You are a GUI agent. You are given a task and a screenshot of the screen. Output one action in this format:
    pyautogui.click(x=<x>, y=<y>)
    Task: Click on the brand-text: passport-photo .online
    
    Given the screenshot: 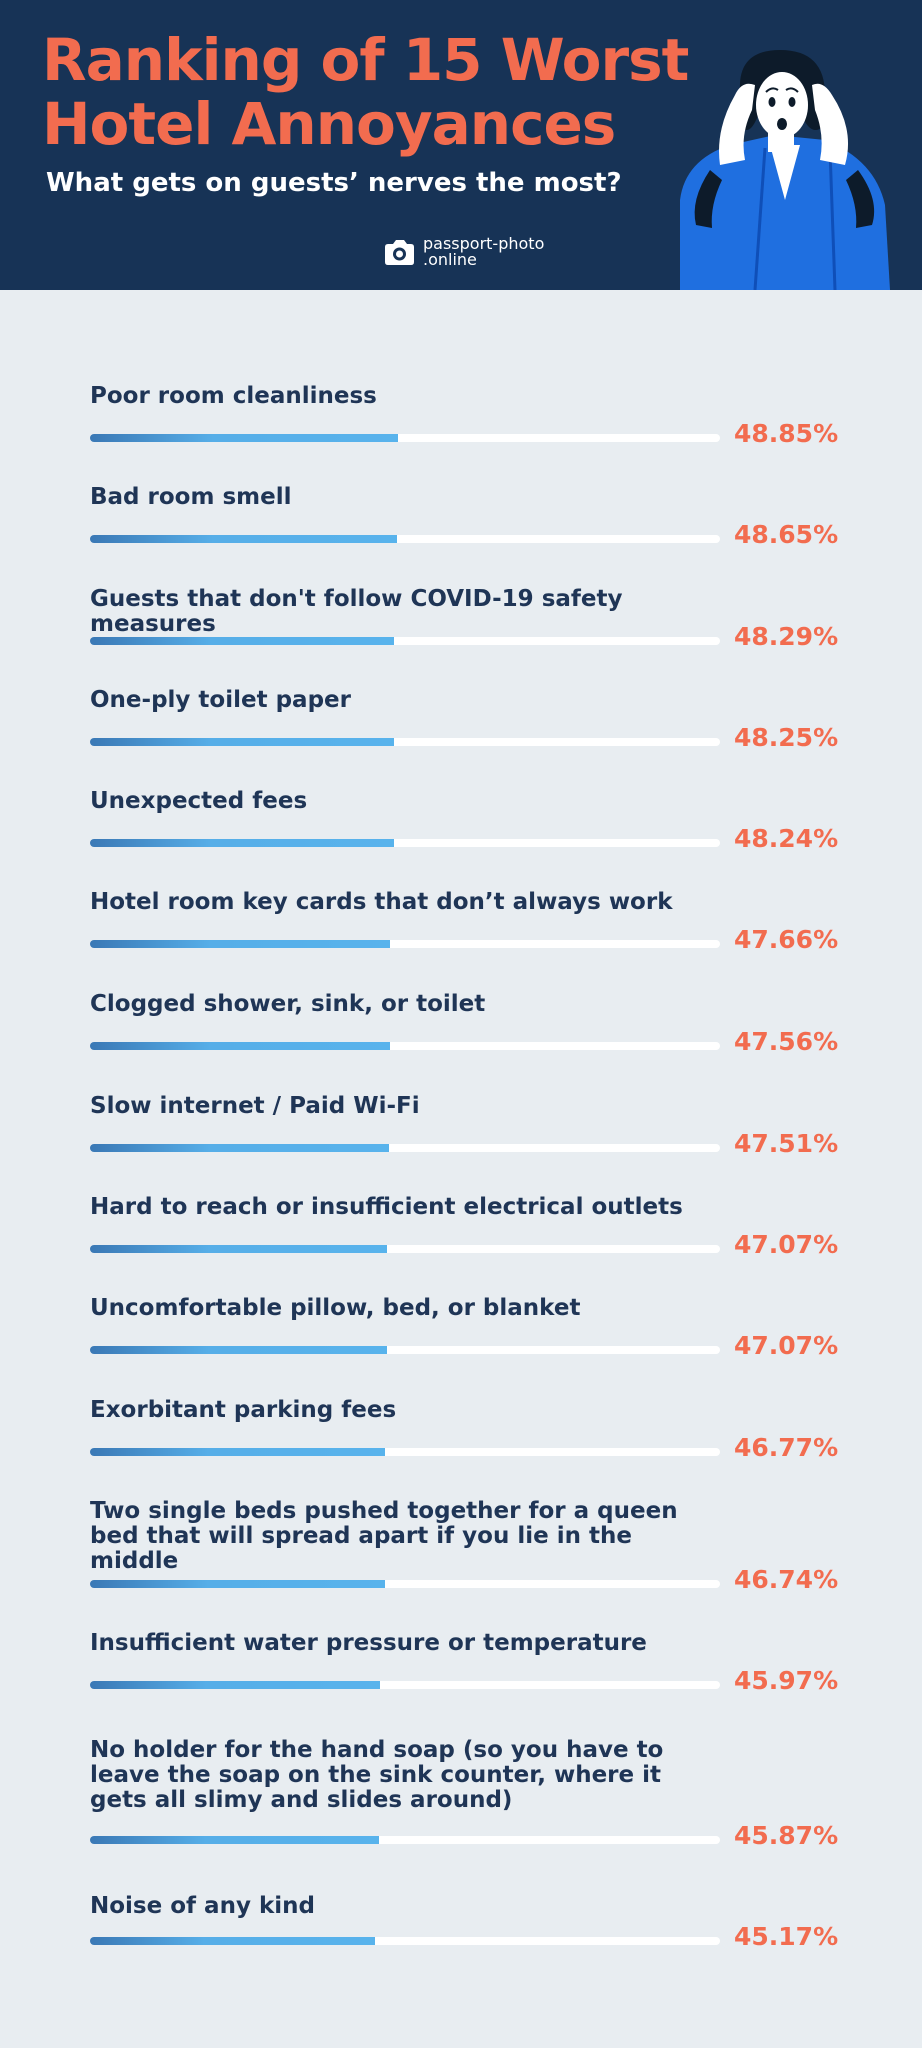 What is the action you would take?
    pyautogui.click(x=483, y=252)
    